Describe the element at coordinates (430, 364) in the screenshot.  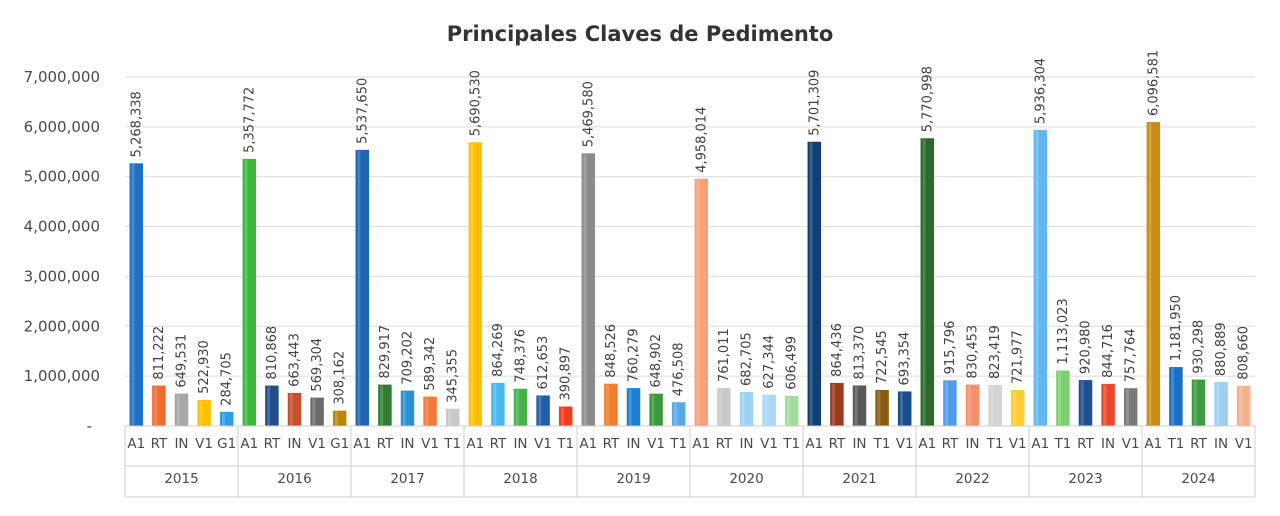
I see `data-label: 589,342` at that location.